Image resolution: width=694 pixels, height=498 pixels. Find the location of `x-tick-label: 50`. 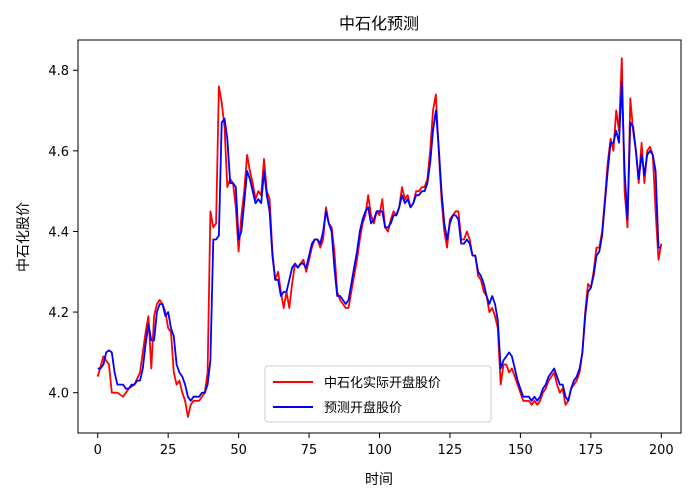

x-tick-label: 50 is located at coordinates (238, 450).